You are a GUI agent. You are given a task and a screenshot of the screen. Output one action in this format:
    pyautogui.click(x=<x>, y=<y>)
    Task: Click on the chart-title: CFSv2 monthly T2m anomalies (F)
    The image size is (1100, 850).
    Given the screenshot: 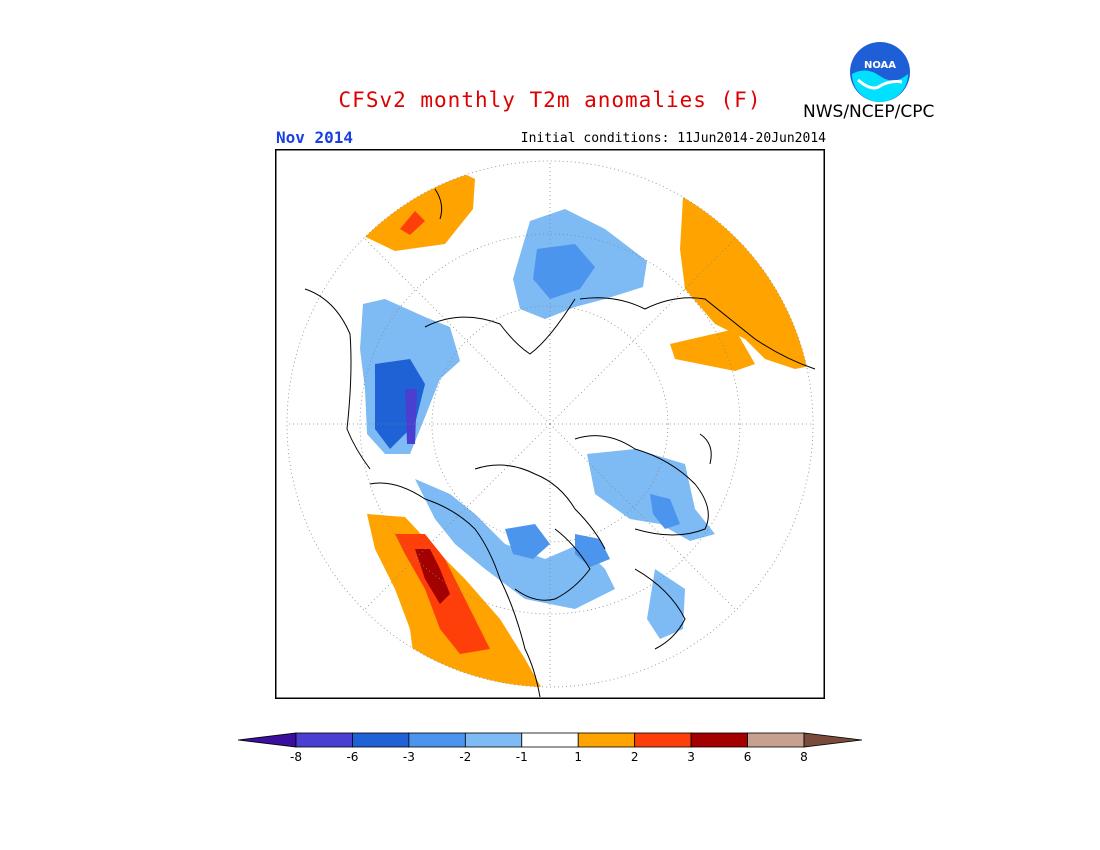 What is the action you would take?
    pyautogui.click(x=550, y=100)
    